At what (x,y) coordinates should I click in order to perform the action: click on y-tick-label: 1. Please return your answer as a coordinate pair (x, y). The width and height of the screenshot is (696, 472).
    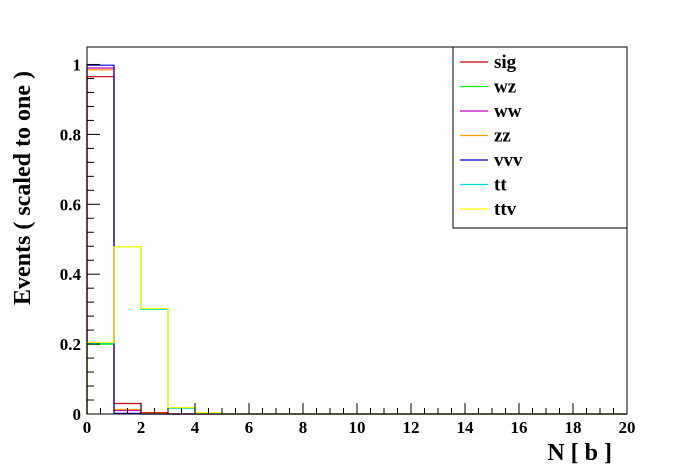
    Looking at the image, I should click on (77, 64).